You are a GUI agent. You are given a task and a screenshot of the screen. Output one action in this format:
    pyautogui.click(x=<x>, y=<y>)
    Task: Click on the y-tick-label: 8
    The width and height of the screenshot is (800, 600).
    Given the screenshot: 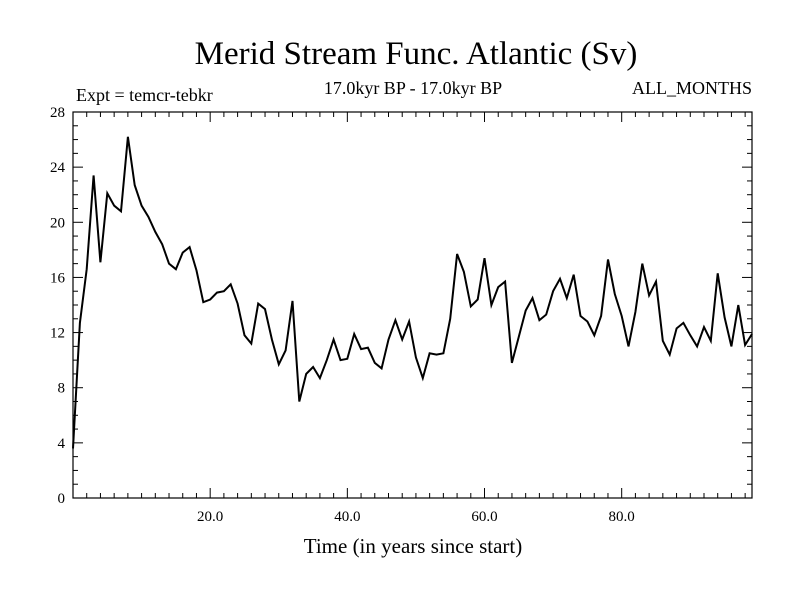 What is the action you would take?
    pyautogui.click(x=62, y=389)
    